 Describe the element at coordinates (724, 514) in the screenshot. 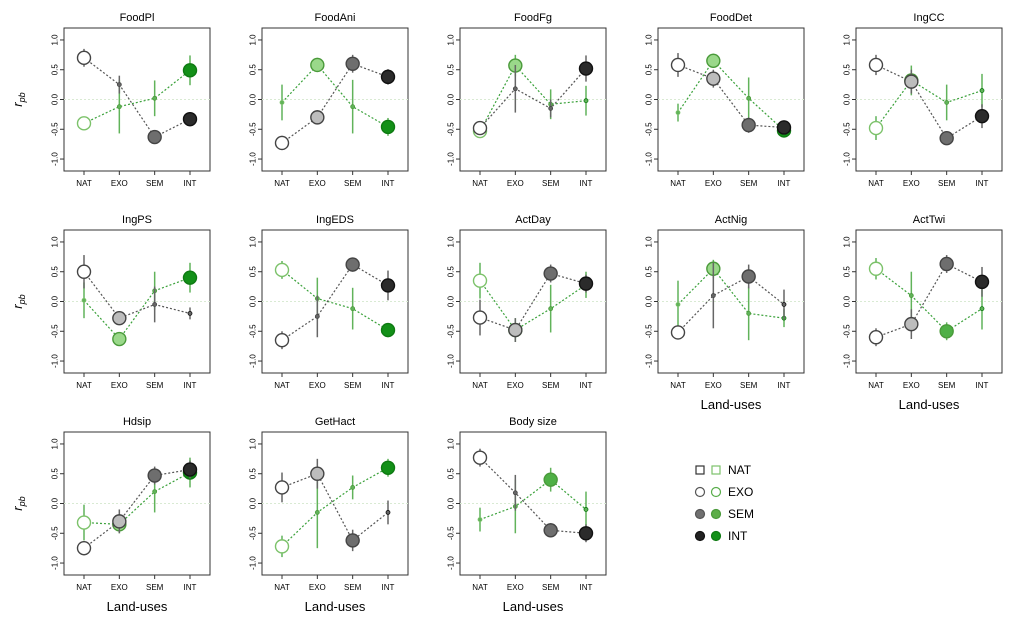

I see `legend-item-sem: SEM` at that location.